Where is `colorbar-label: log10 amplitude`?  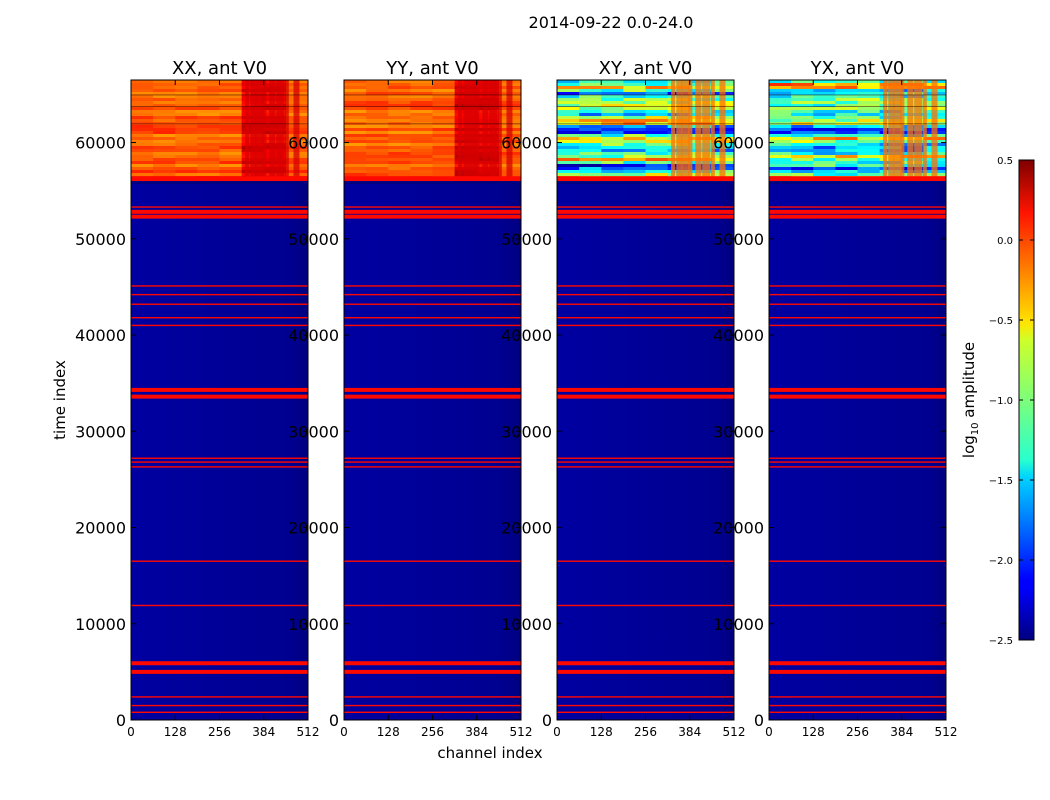
colorbar-label: log10 amplitude is located at coordinates (970, 400).